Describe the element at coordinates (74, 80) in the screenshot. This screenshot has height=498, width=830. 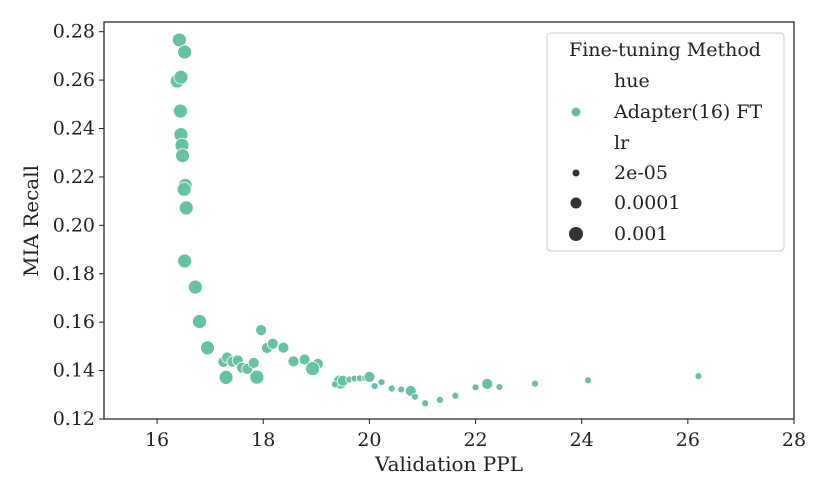
I see `y-tick-label: 0.26` at that location.